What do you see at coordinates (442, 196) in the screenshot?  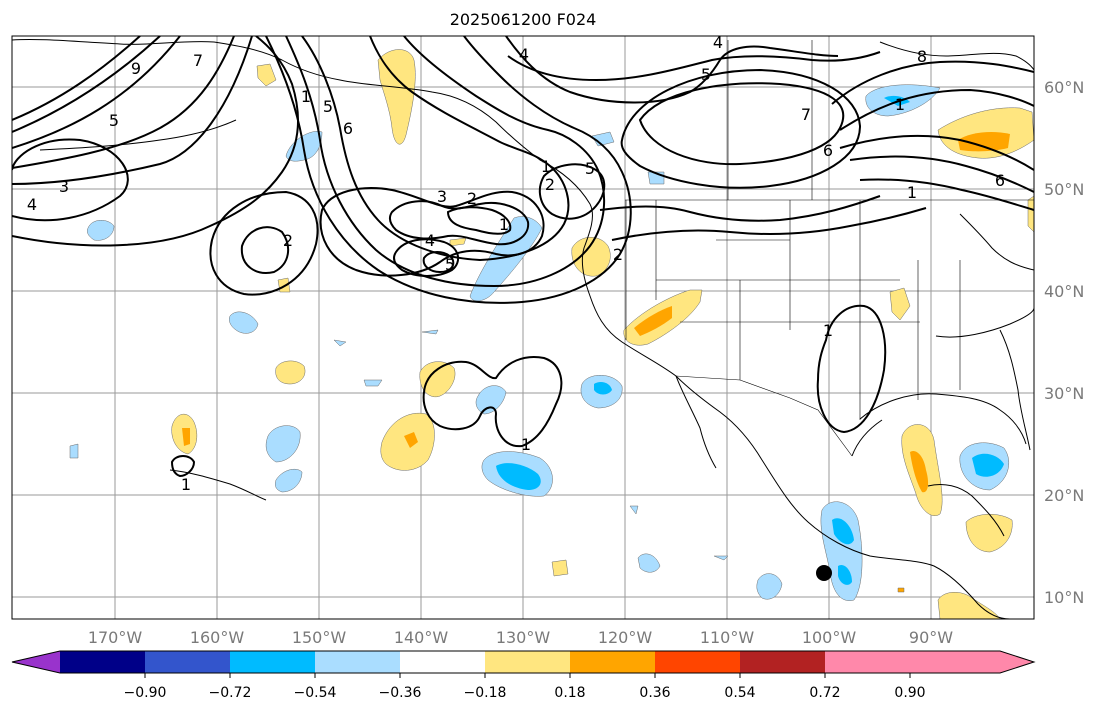 I see `contour-label: 3` at bounding box center [442, 196].